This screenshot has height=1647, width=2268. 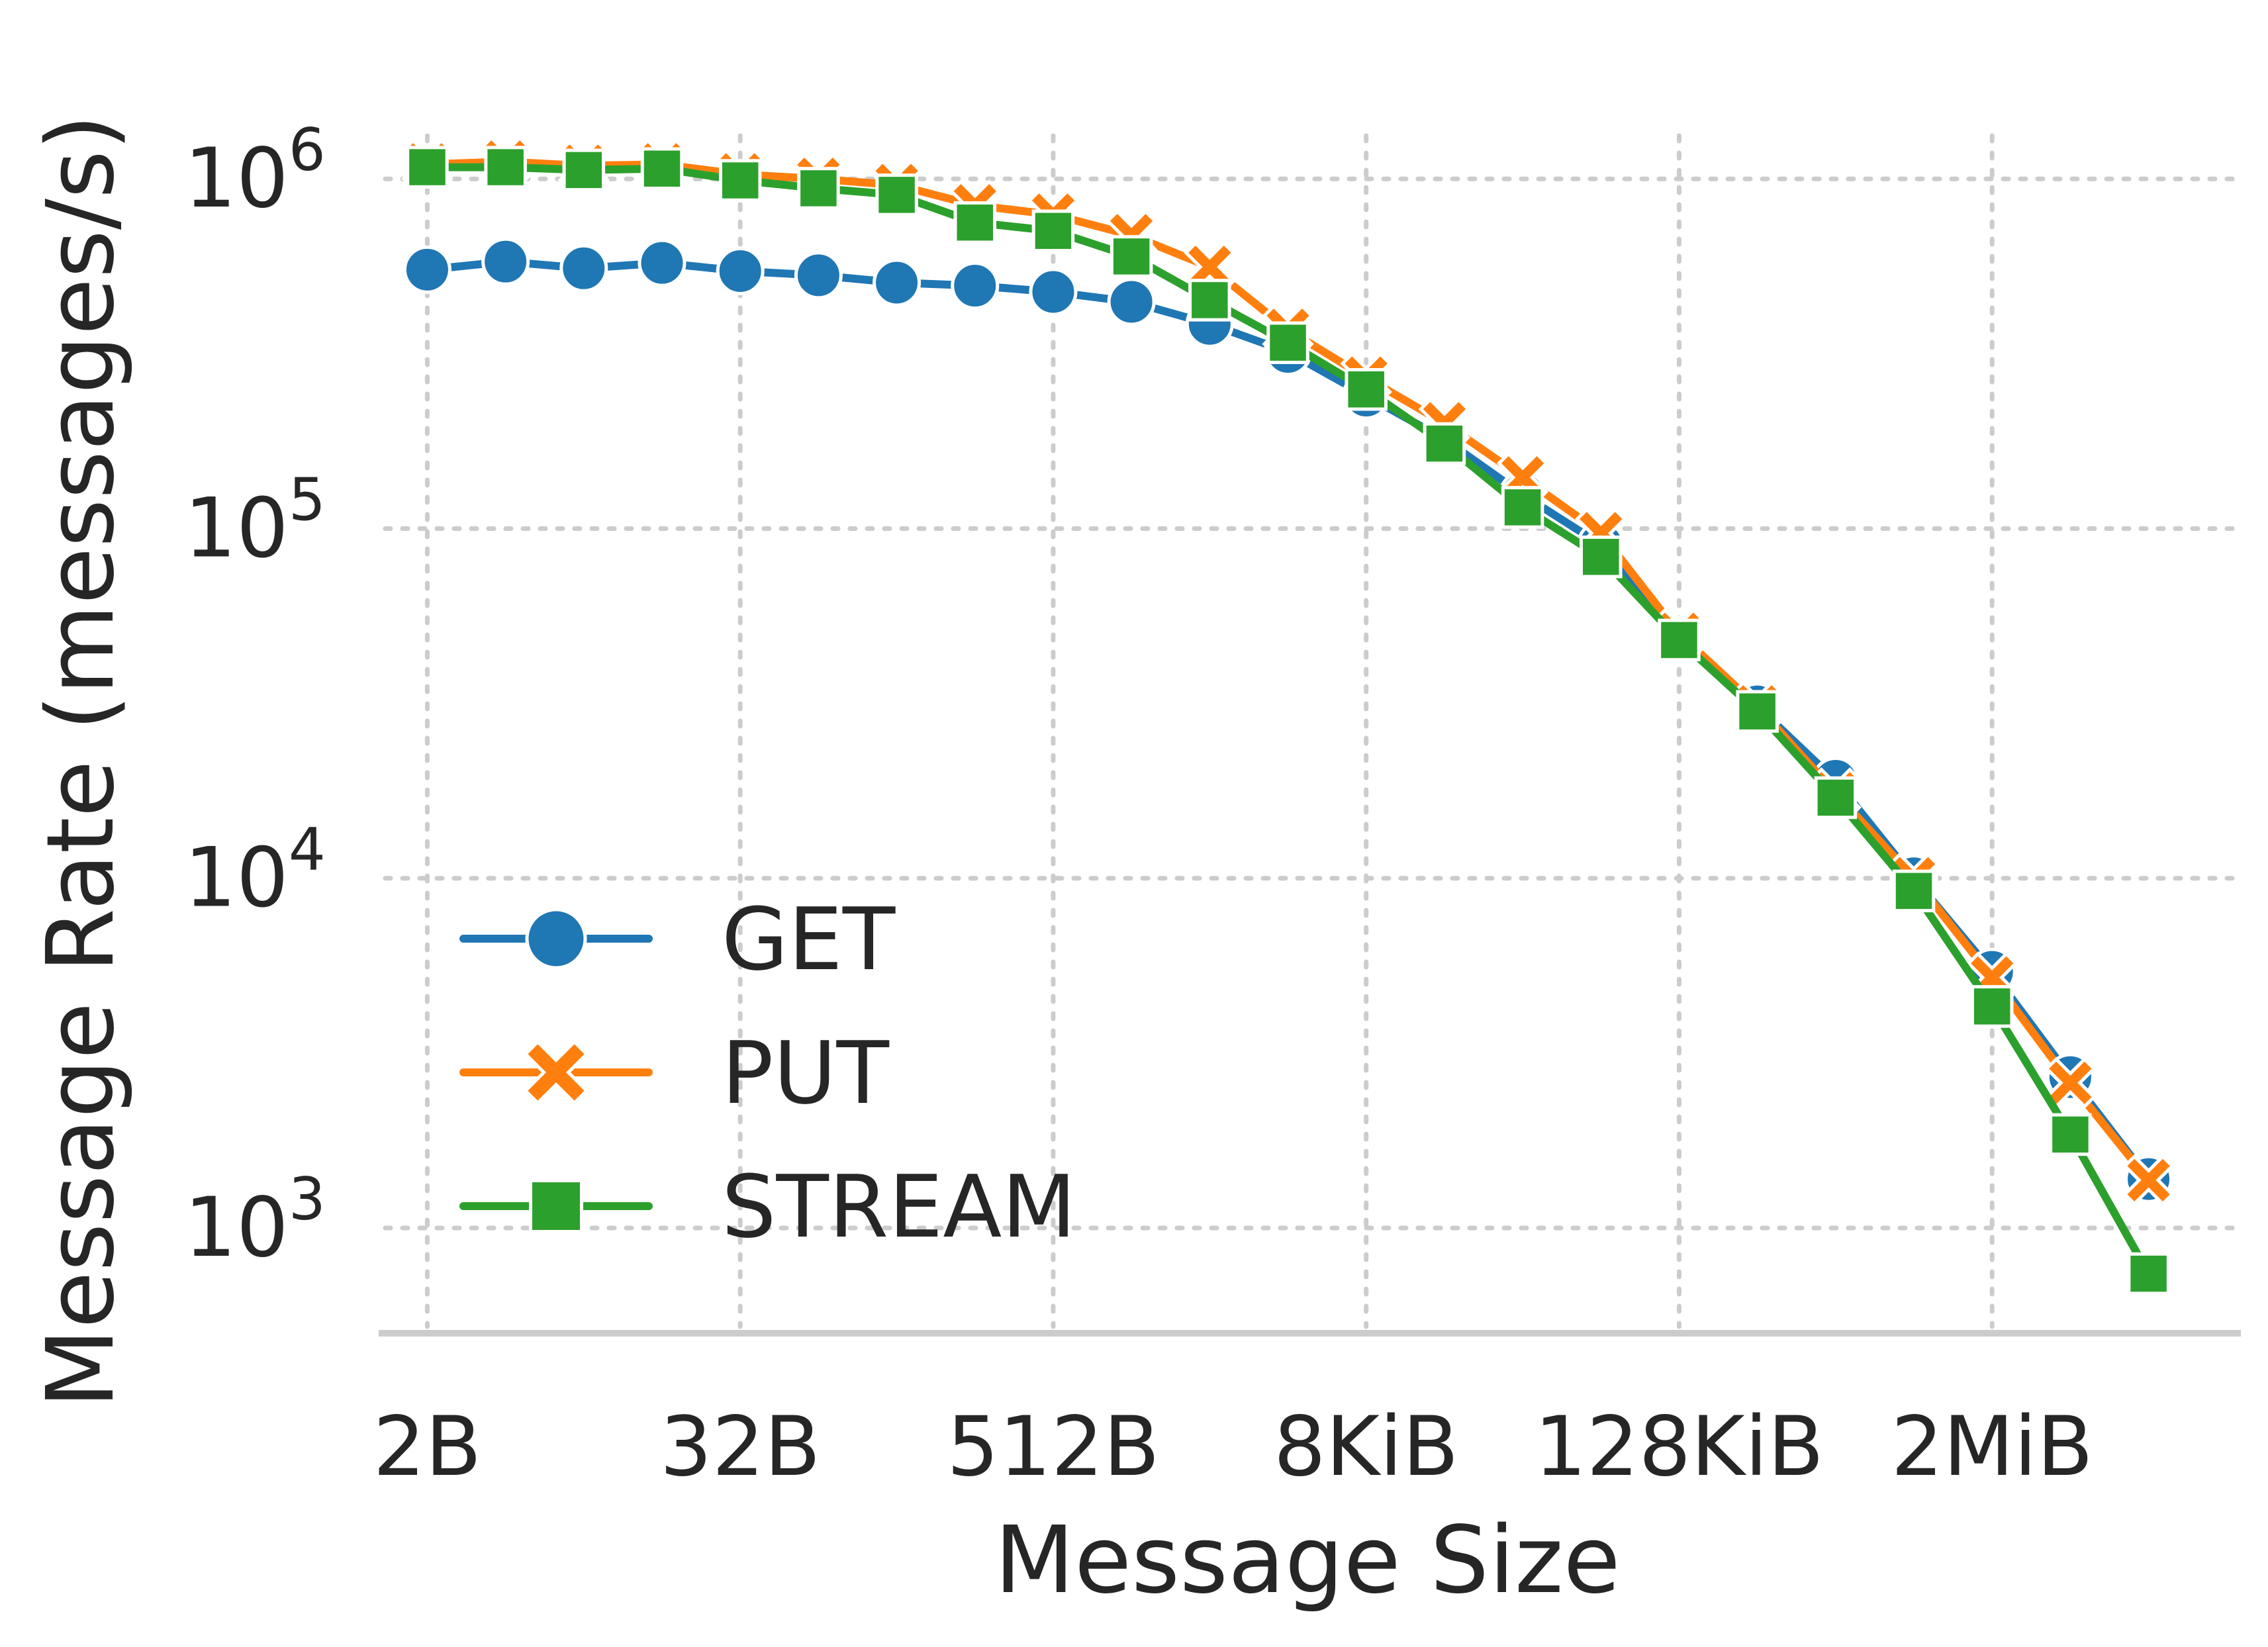 What do you see at coordinates (809, 939) in the screenshot?
I see `legend-label: GET` at bounding box center [809, 939].